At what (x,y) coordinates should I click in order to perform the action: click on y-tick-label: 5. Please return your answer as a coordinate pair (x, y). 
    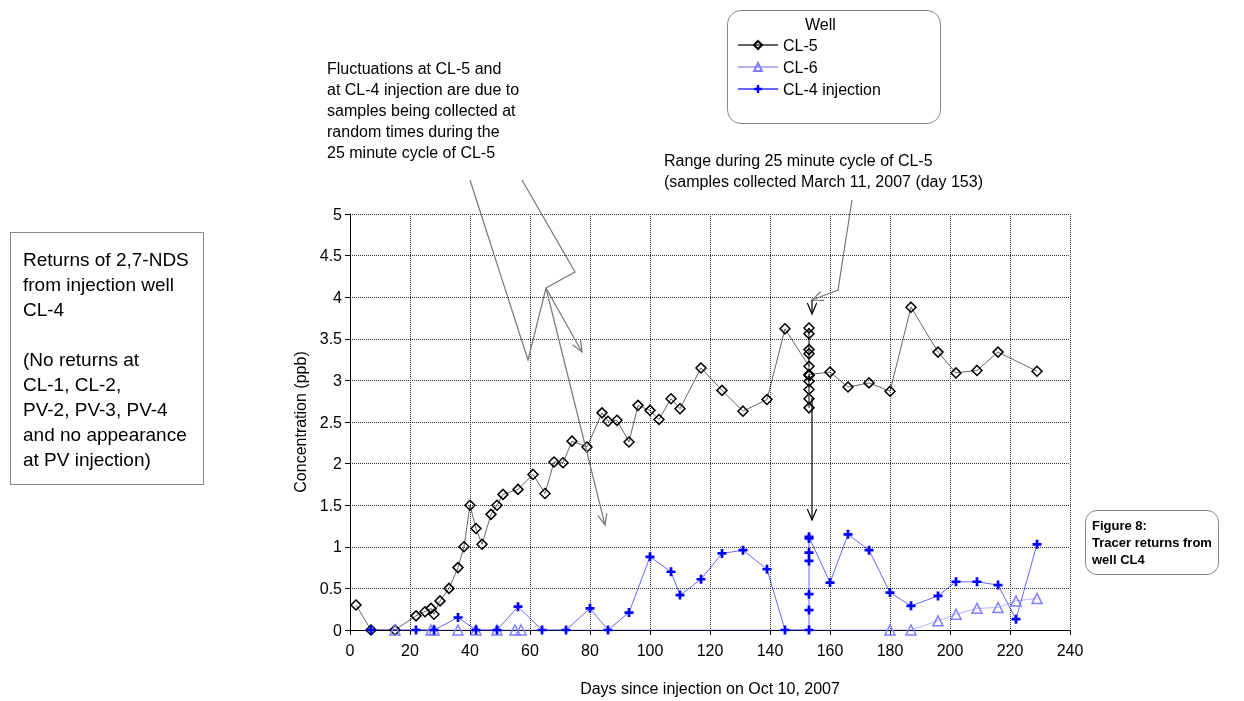
    Looking at the image, I should click on (338, 214).